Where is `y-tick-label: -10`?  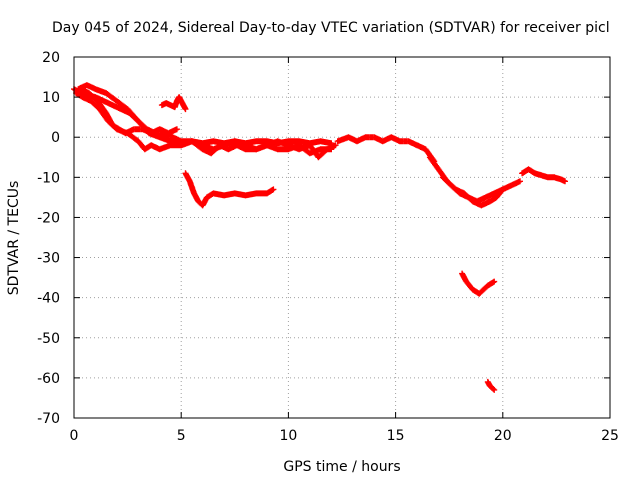
y-tick-label: -10 is located at coordinates (48, 178).